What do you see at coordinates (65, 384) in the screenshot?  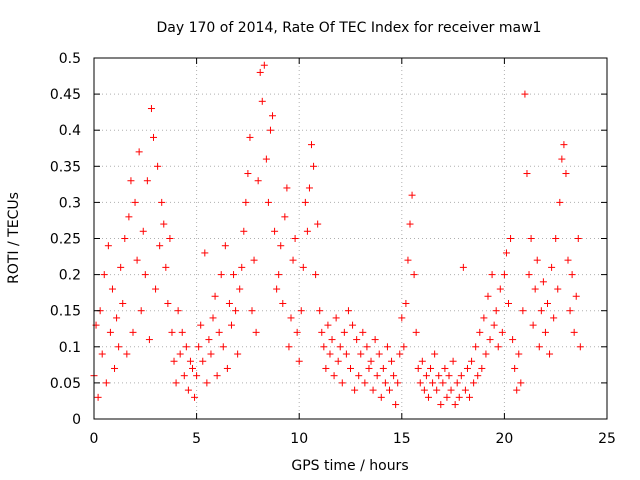 I see `y-tick-label: 0.05` at bounding box center [65, 384].